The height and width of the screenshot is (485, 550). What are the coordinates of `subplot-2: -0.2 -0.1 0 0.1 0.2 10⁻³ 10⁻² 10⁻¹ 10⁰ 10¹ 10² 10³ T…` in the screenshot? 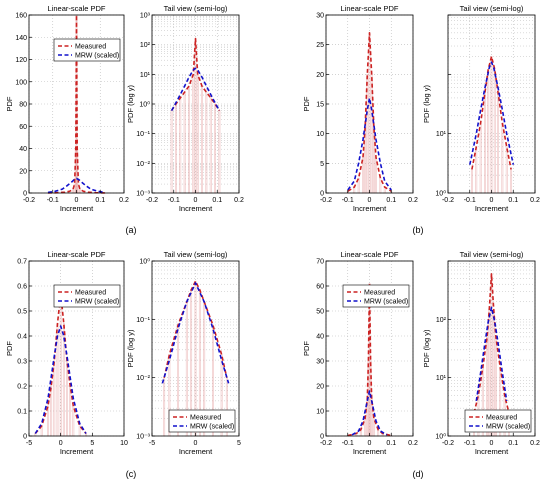 It's located at (185, 108).